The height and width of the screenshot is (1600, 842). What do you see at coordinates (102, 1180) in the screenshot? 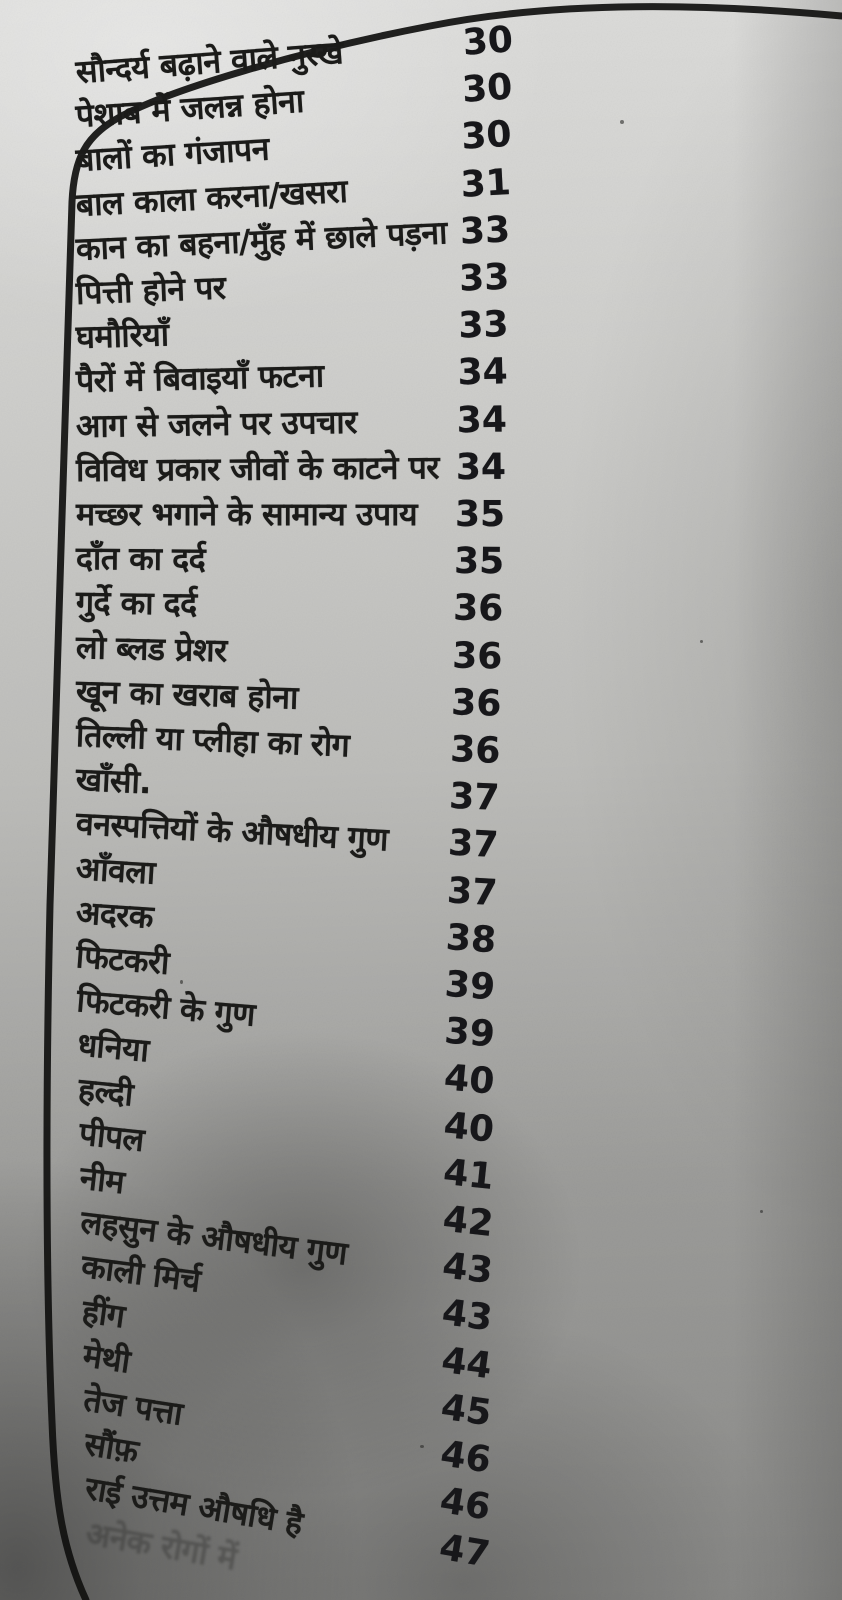
I see `toc-item-label: नीम` at bounding box center [102, 1180].